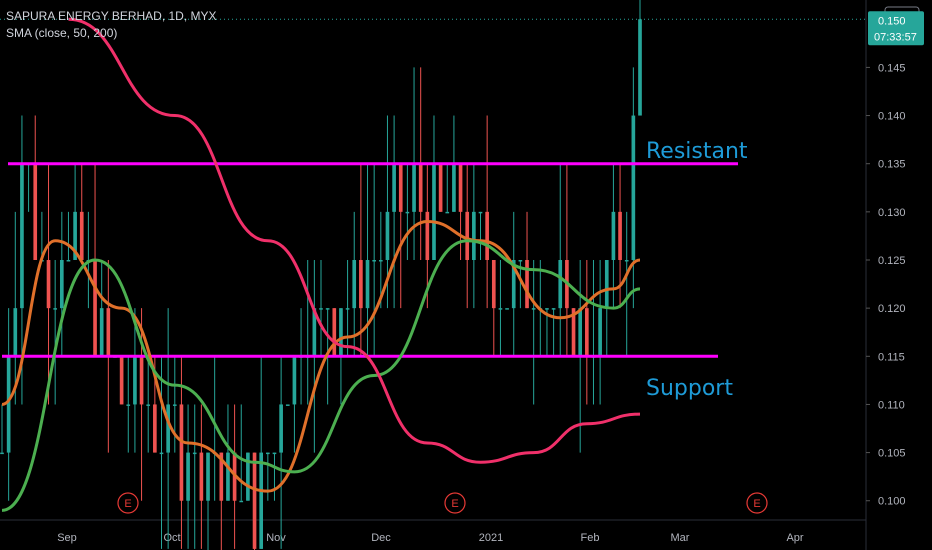 Image resolution: width=932 pixels, height=550 pixels. Describe the element at coordinates (381, 538) in the screenshot. I see `time-tick-label: Dec` at that location.